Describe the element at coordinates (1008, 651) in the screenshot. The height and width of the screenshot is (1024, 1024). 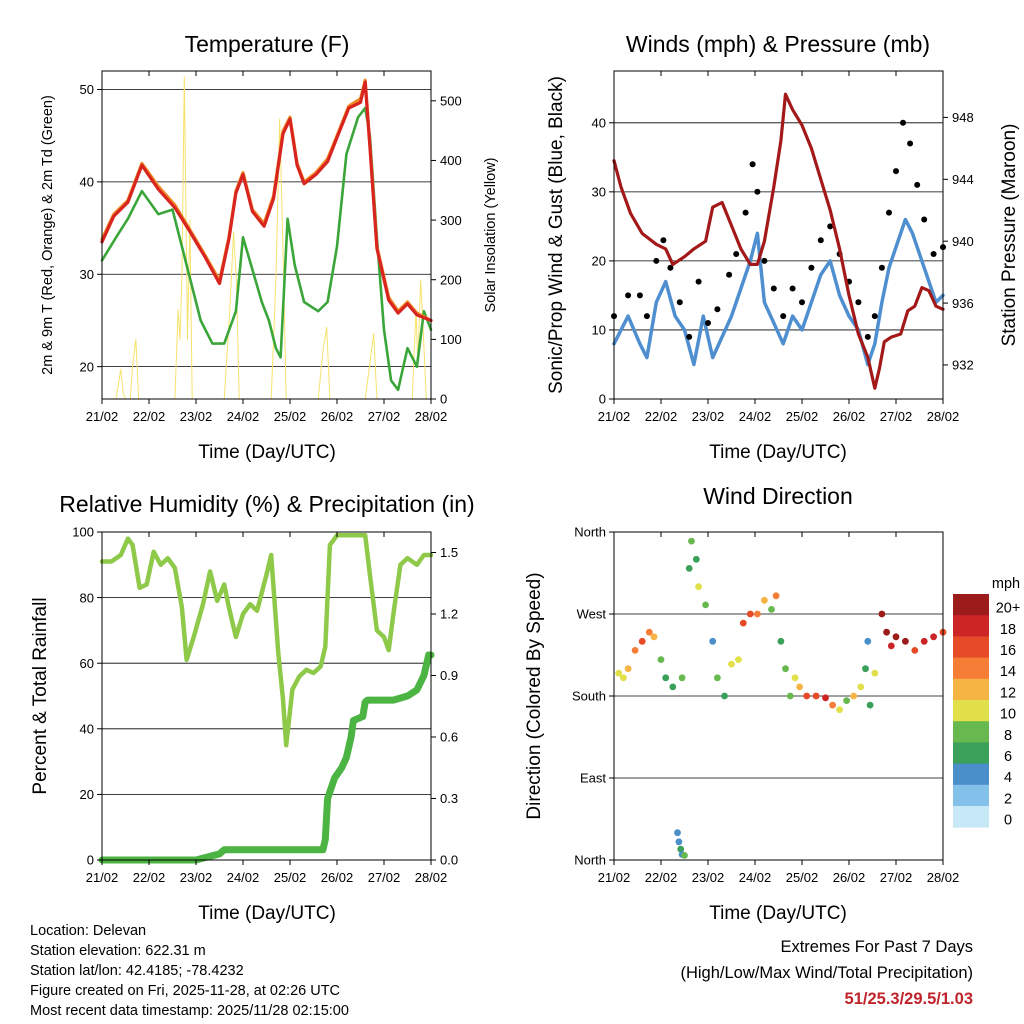
I see `colorbar-tick-label: 16` at that location.